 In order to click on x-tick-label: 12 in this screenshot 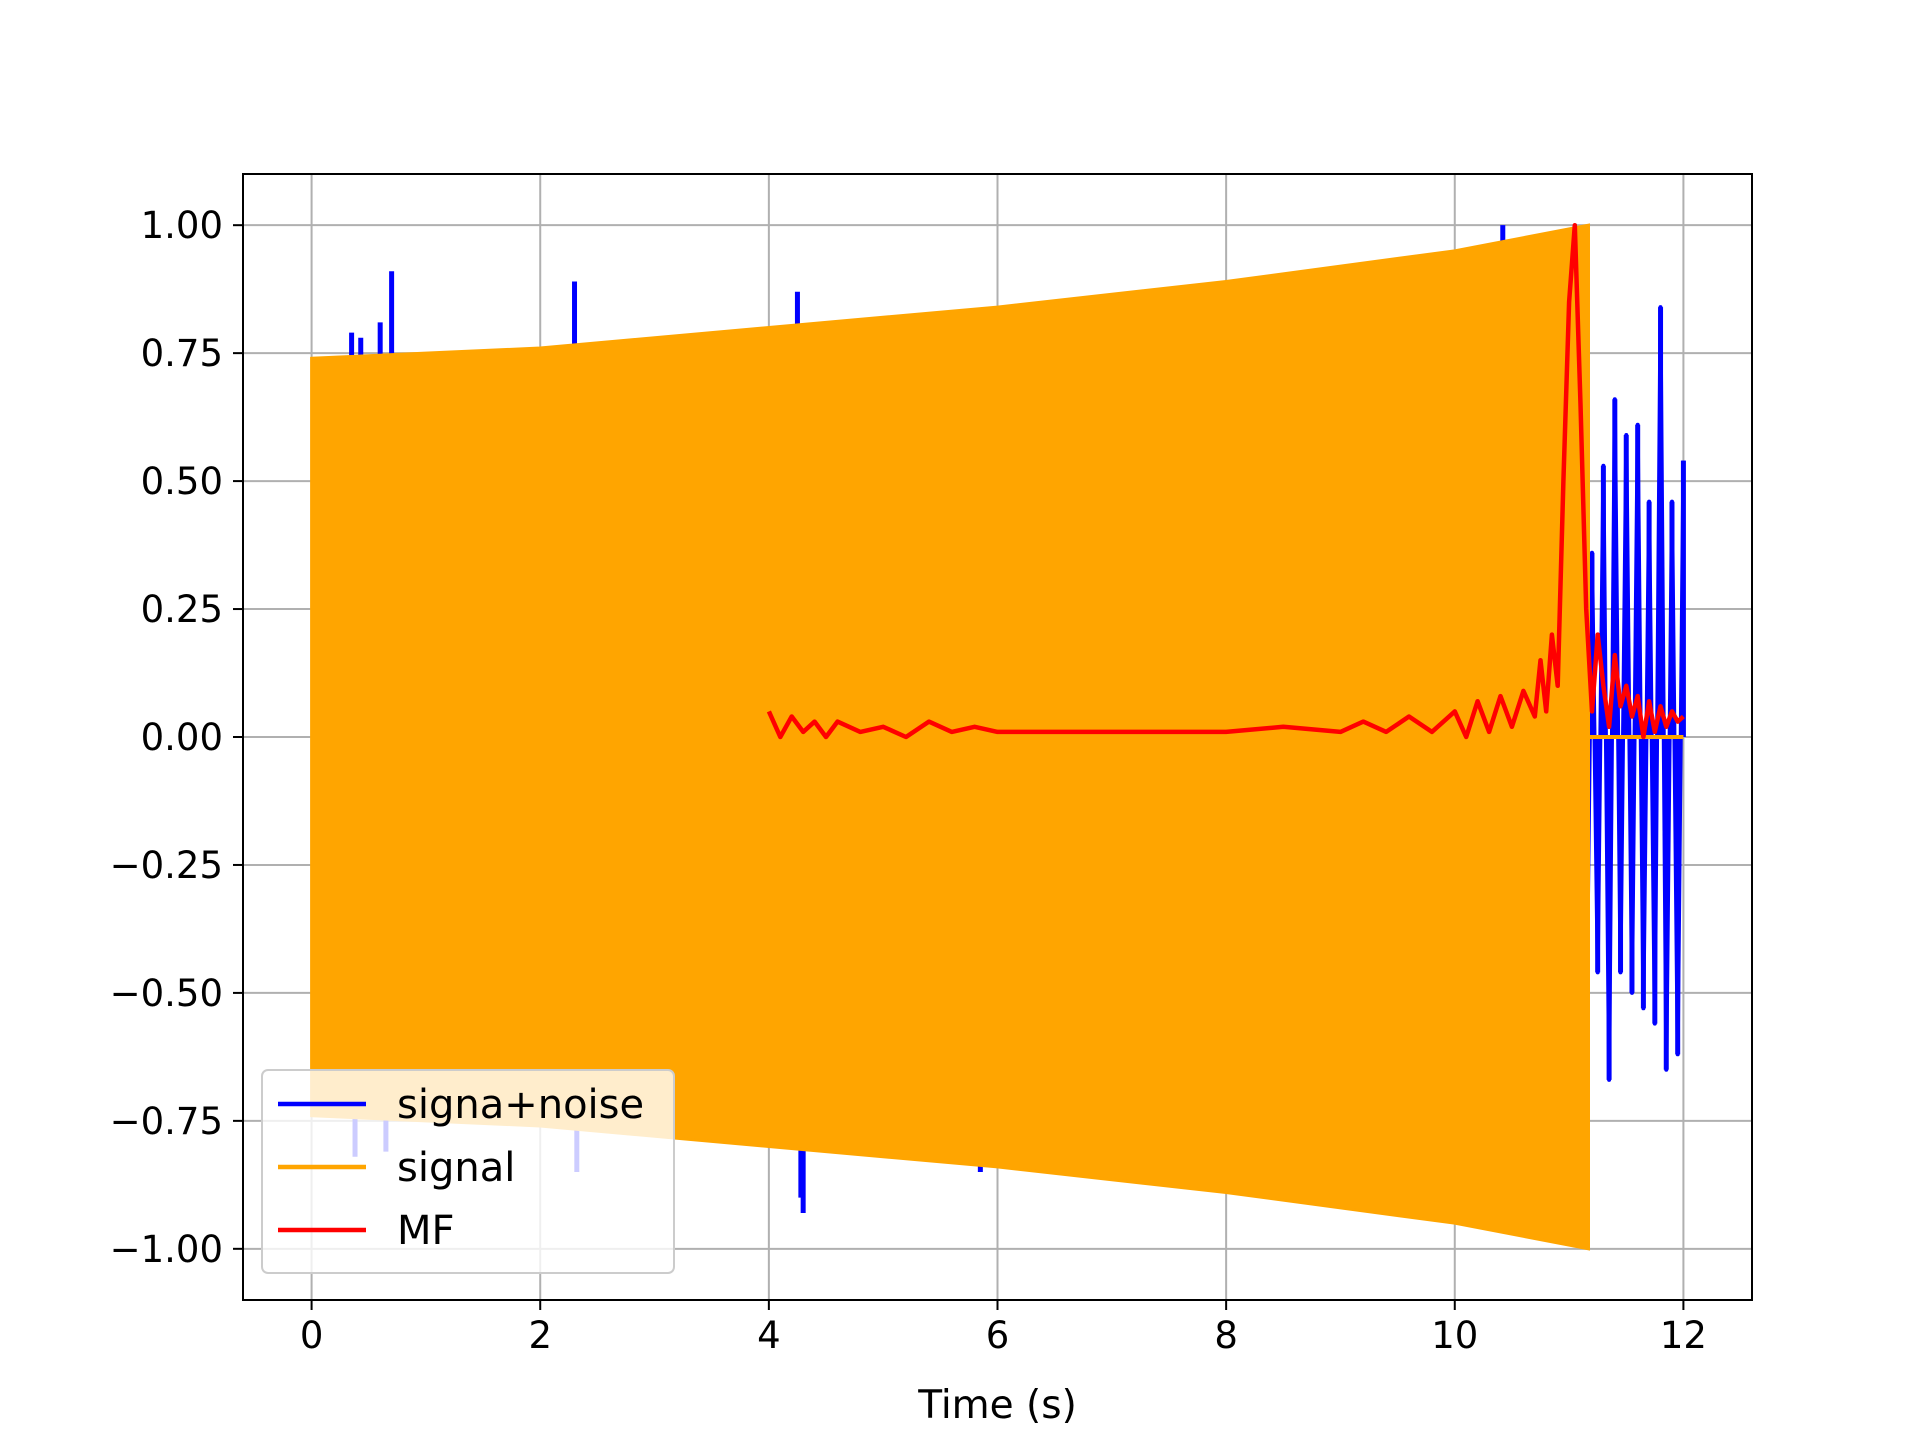, I will do `click(1683, 1335)`.